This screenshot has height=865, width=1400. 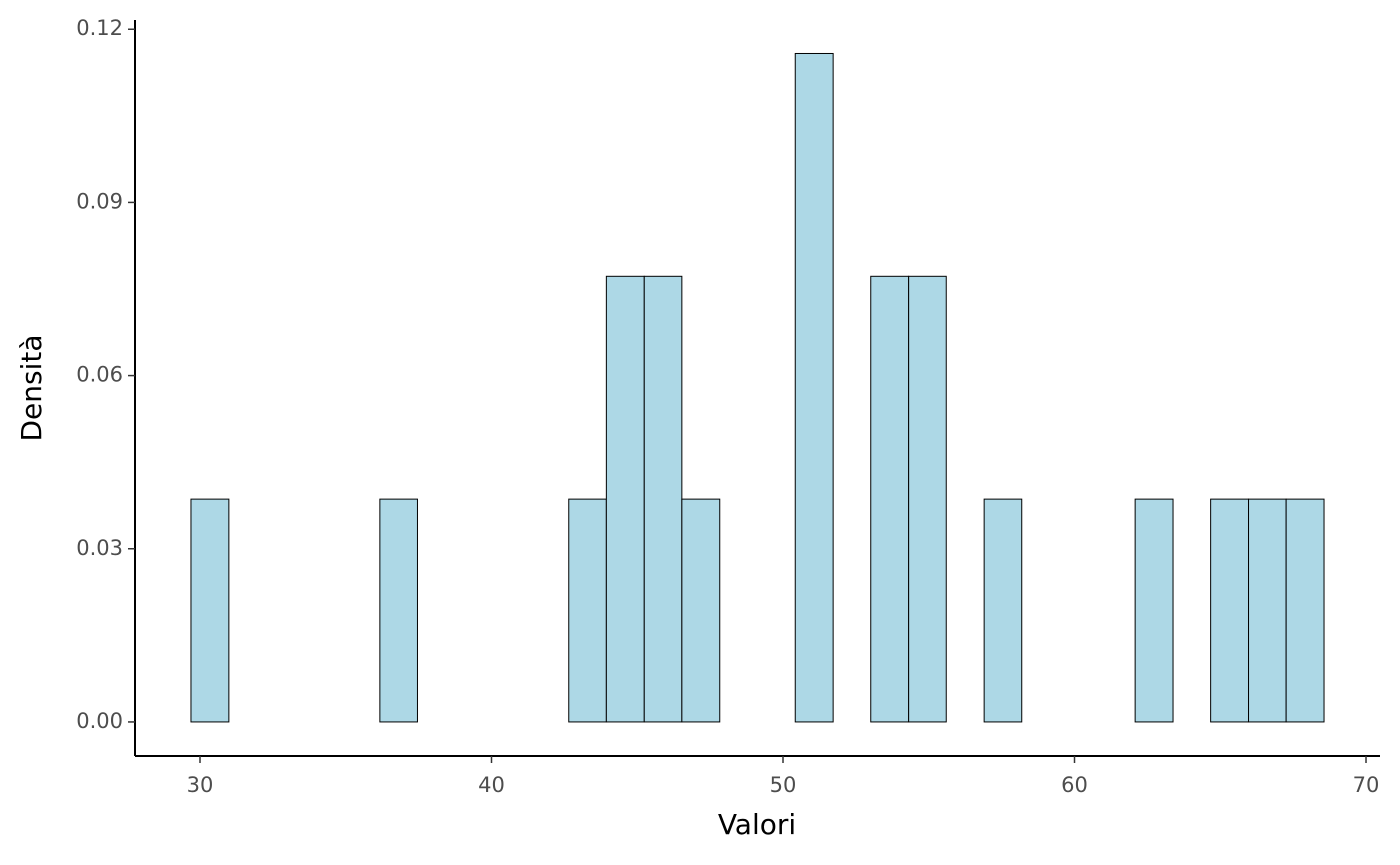 I want to click on x-tick-label: 70, so click(x=1366, y=785).